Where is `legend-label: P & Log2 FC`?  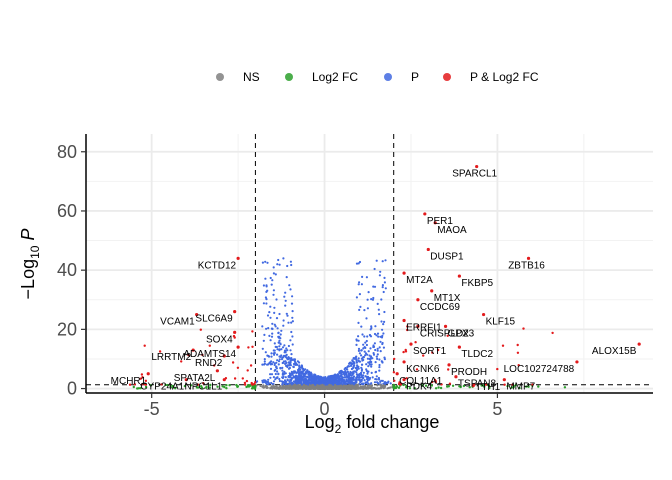 legend-label: P & Log2 FC is located at coordinates (504, 77).